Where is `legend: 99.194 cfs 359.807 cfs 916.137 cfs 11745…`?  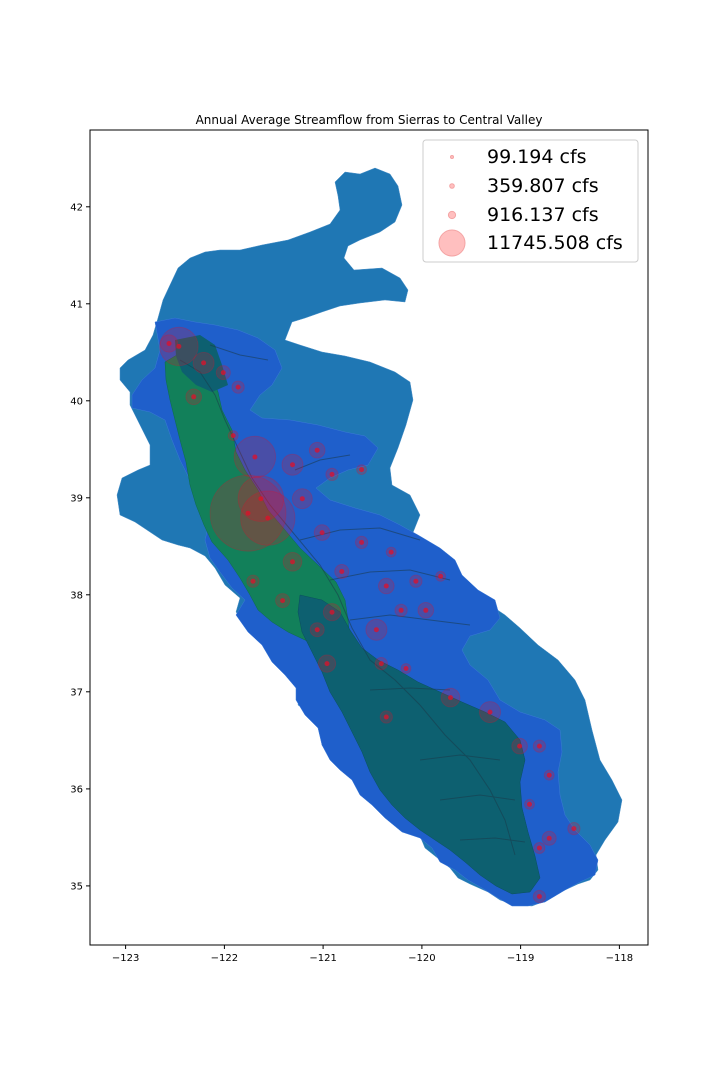
legend: 99.194 cfs 359.807 cfs 916.137 cfs 11745… is located at coordinates (530, 201).